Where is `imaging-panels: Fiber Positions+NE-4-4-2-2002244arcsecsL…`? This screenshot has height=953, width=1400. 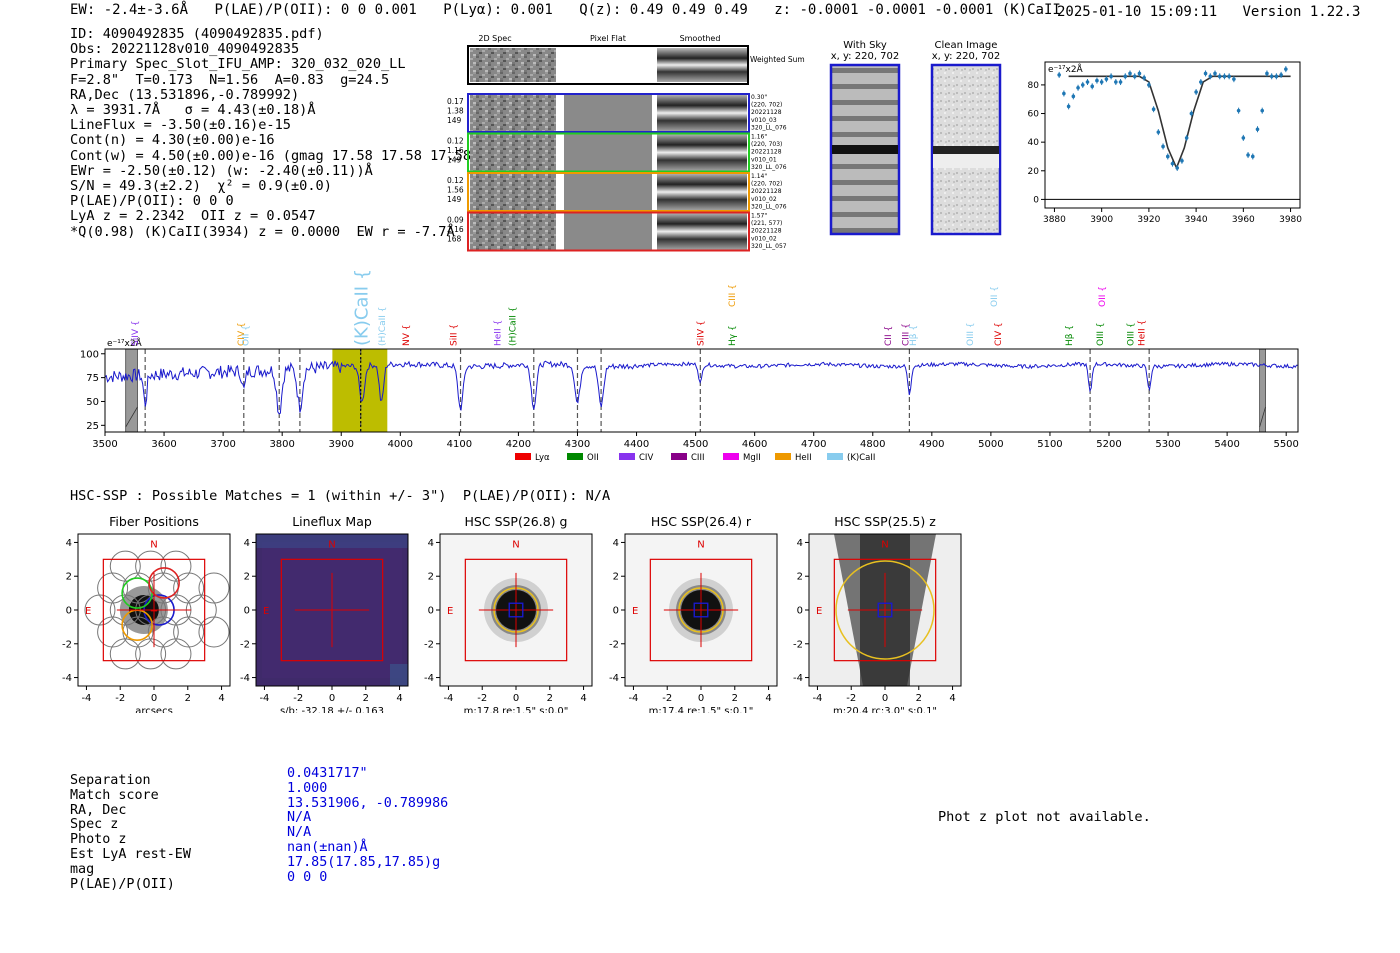 imaging-panels: Fiber Positions+NE-4-4-2-2002244arcsecsL… is located at coordinates (512, 613).